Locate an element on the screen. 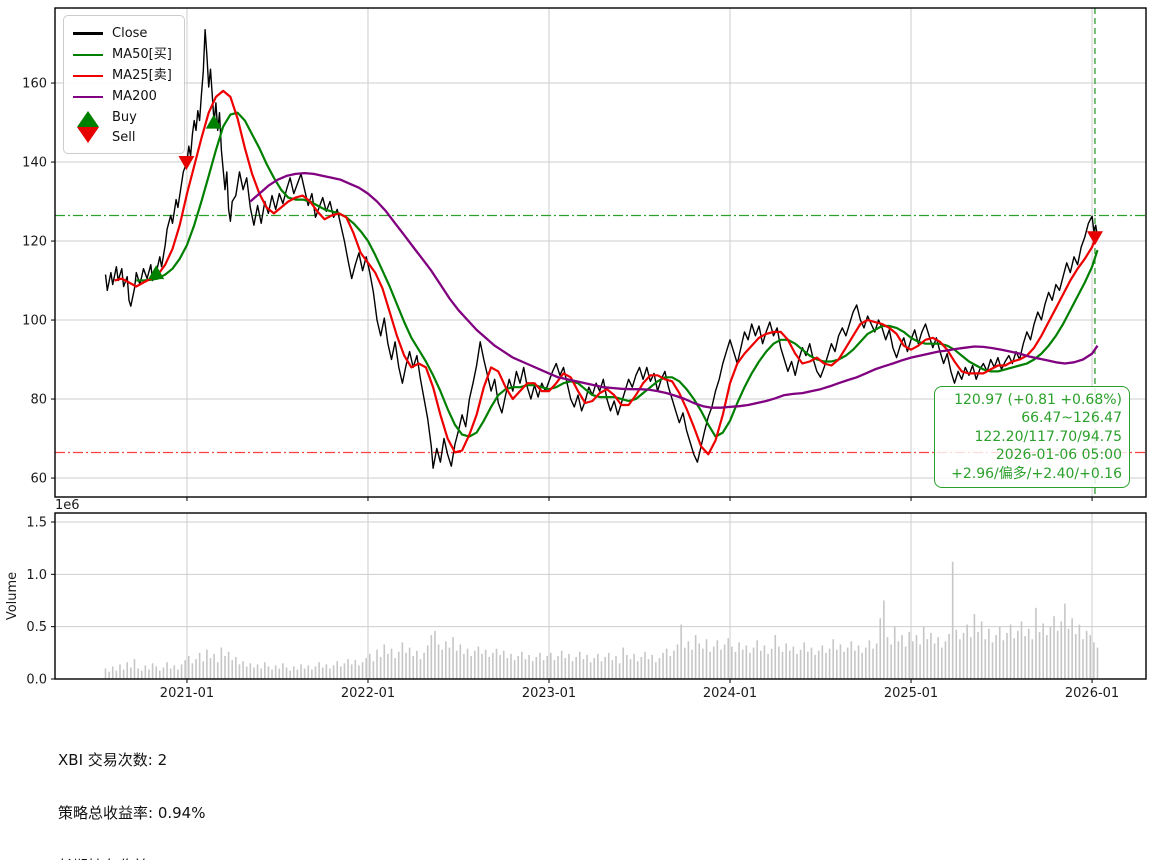 This screenshot has width=1152, height=860. axis-offset-label: 1e6 is located at coordinates (67, 505).